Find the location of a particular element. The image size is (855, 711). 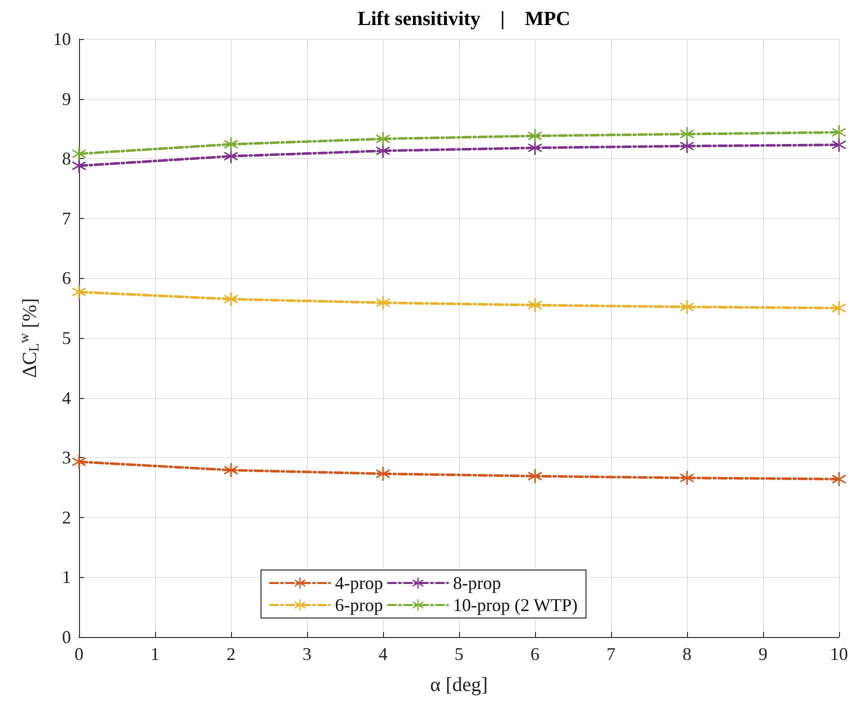

y-tick-label: 2 is located at coordinates (66, 517).